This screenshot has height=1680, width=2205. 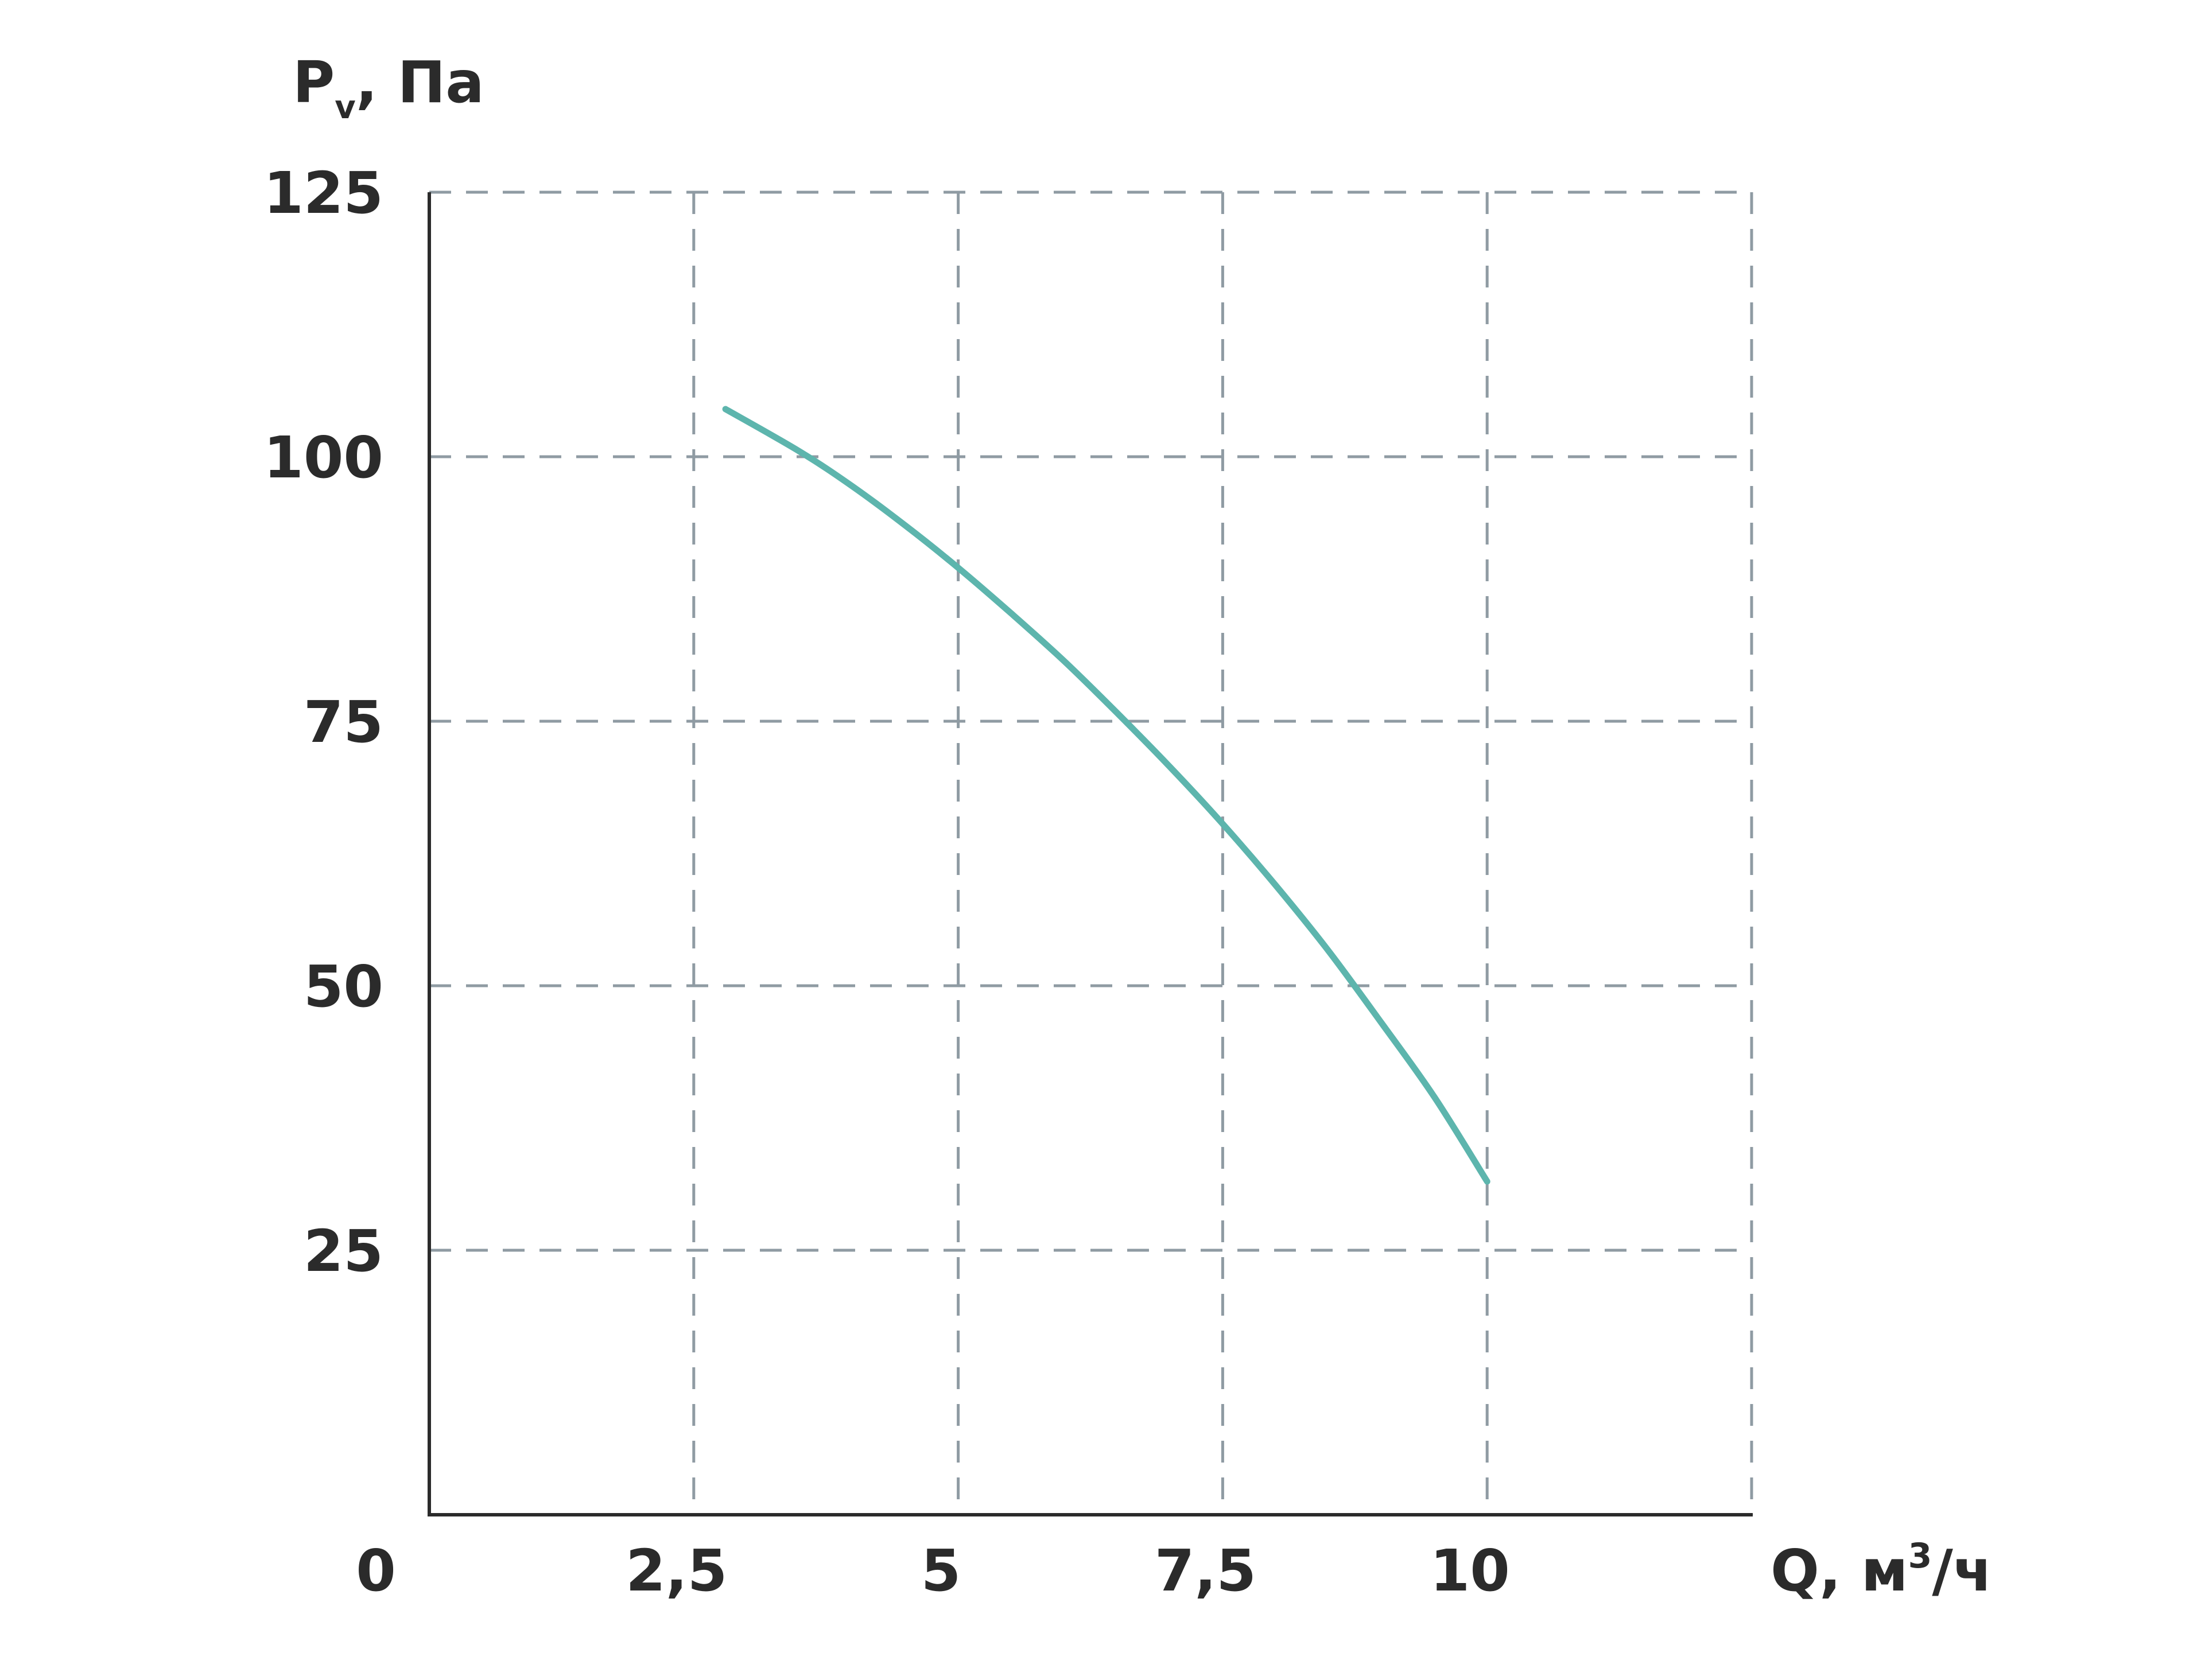 I want to click on y-axis-title-subscript: v, so click(x=345, y=107).